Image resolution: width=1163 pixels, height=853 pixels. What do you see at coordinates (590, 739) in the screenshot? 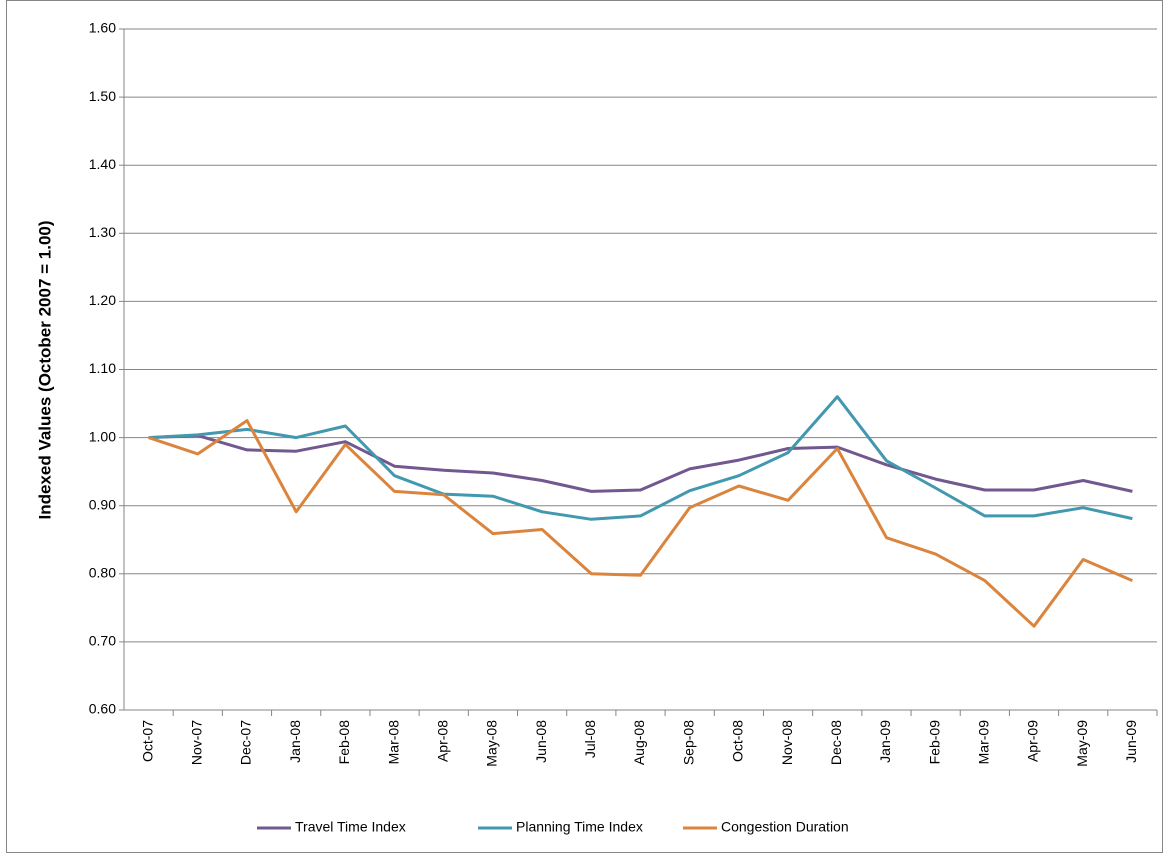
I see `x-tick-label: Jul-08` at bounding box center [590, 739].